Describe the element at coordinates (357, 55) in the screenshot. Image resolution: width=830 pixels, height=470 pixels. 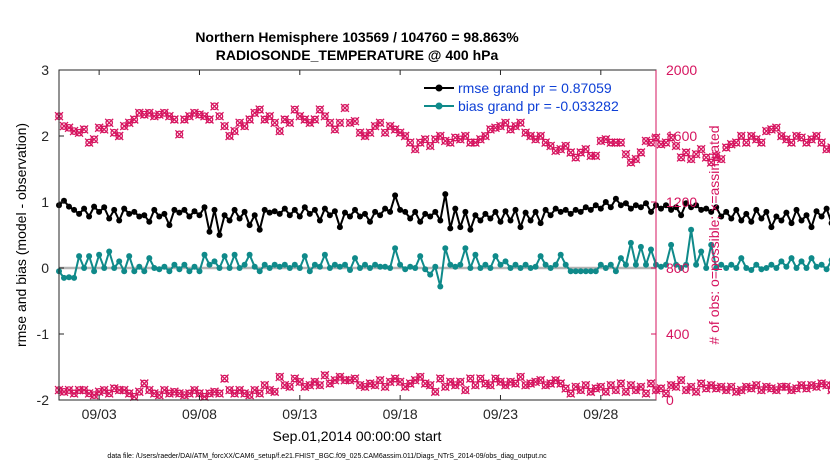
I see `chart-subtitle: RADIOSONDE_TEMPERATURE @ 400 hPa` at that location.